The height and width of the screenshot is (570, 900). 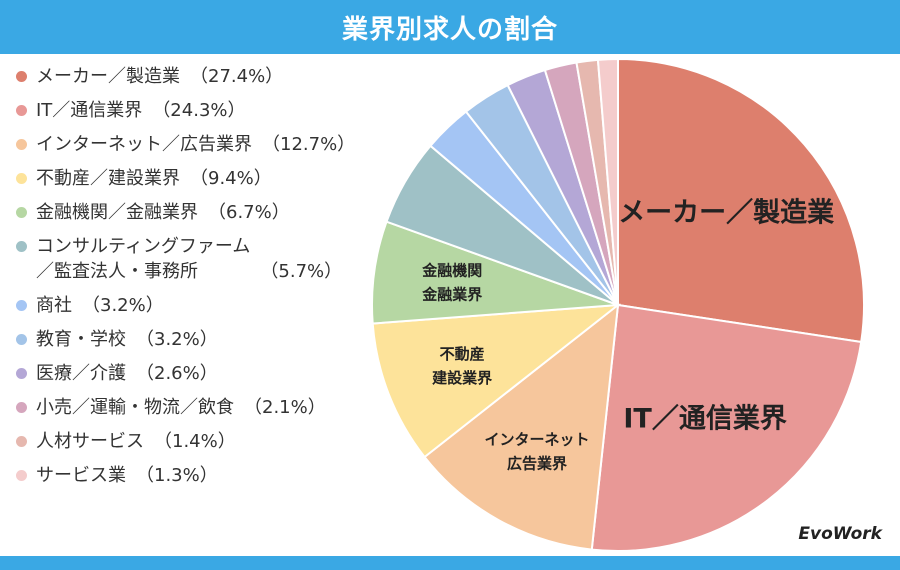 I want to click on legend-label: コンサルティングファーム ／監査法人・事務所, so click(x=143, y=259).